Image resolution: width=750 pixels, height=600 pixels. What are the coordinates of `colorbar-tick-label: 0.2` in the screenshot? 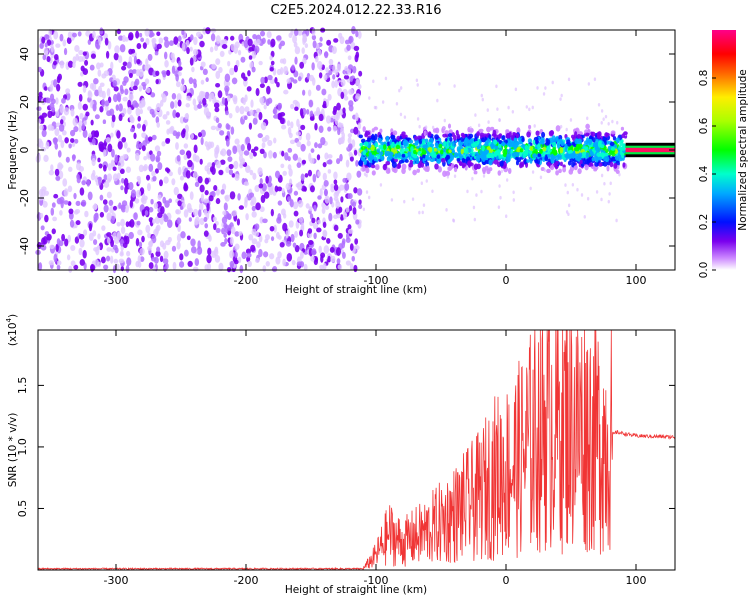 It's located at (704, 222).